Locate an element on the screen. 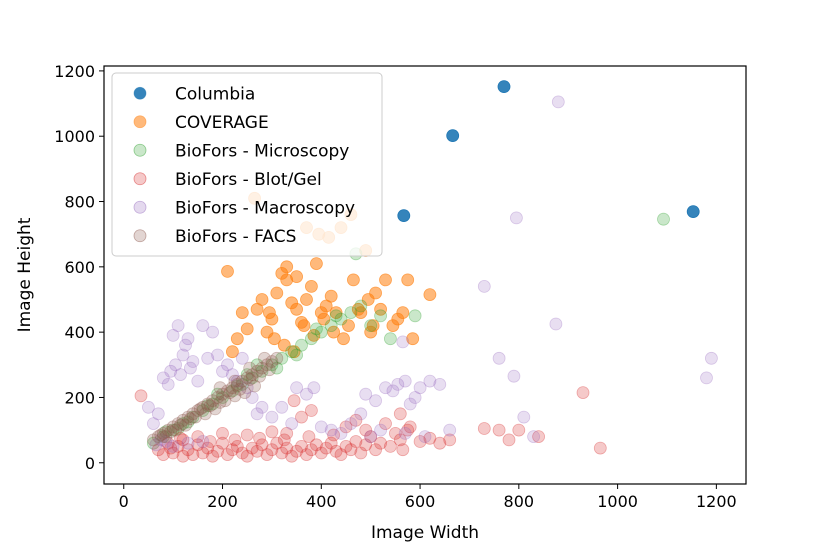 The height and width of the screenshot is (554, 830). legend-item: BioFors - Microscopy is located at coordinates (241, 151).